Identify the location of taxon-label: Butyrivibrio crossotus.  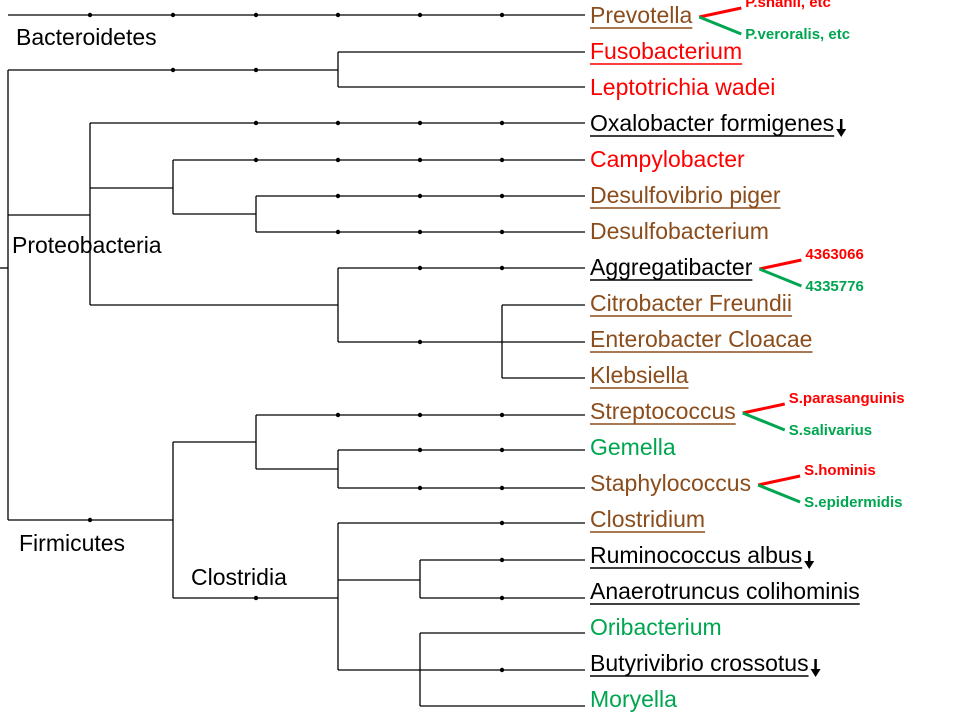
(699, 663).